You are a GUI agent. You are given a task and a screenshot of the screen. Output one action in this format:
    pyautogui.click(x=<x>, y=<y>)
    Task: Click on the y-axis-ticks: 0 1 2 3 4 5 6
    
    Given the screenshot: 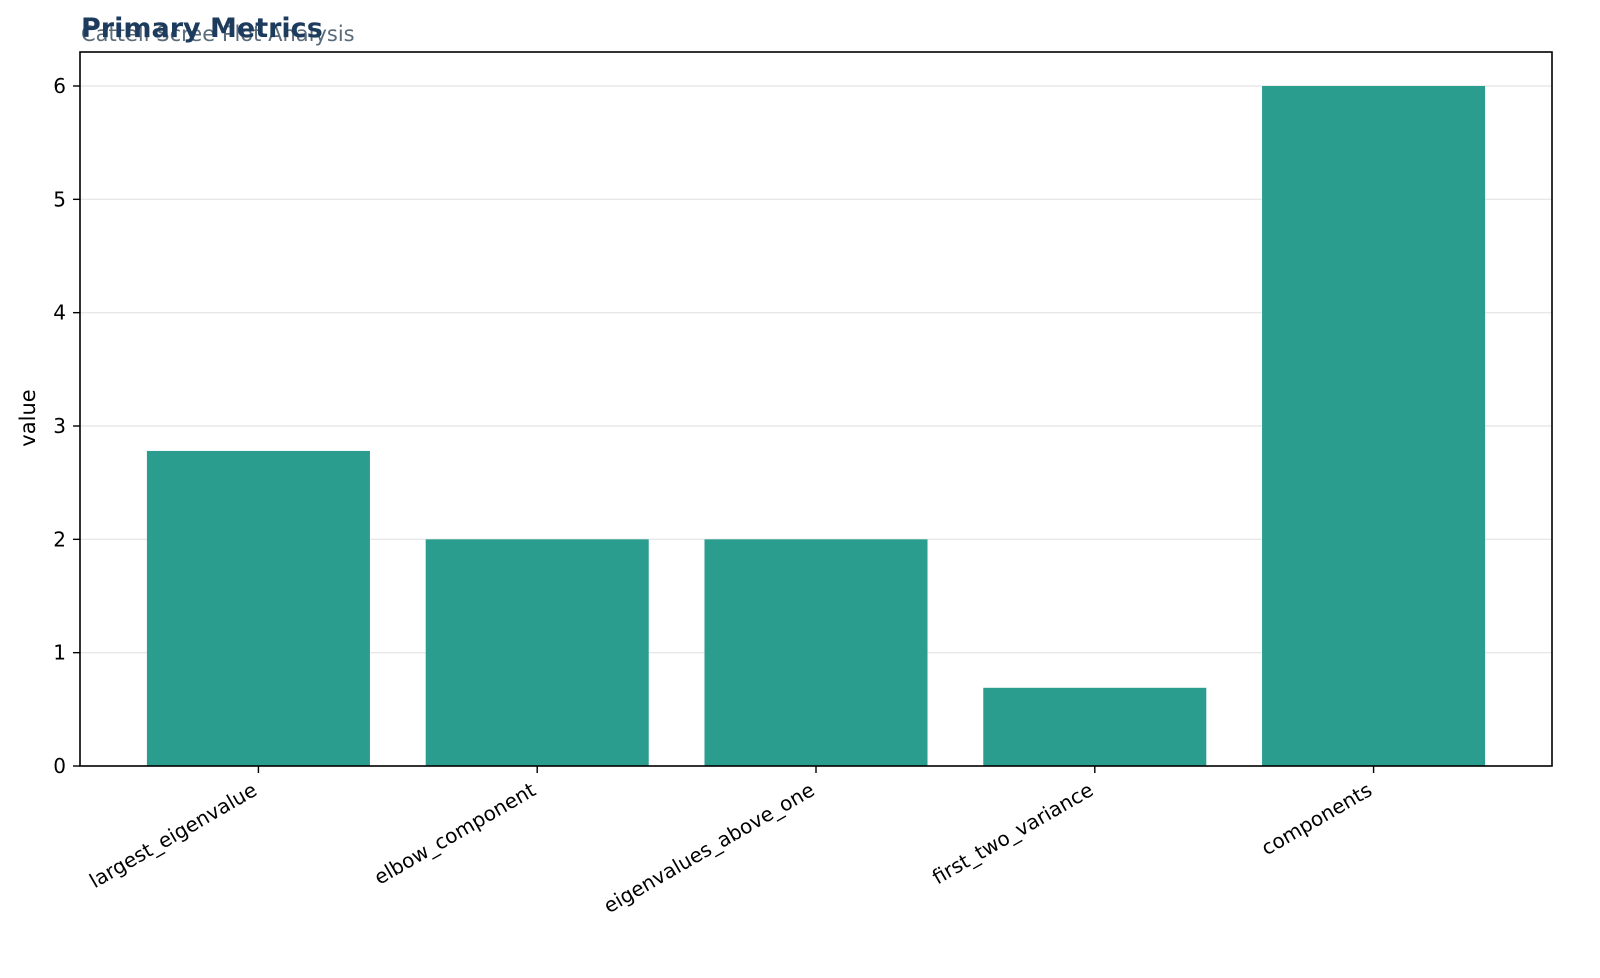 What is the action you would take?
    pyautogui.click(x=66, y=426)
    